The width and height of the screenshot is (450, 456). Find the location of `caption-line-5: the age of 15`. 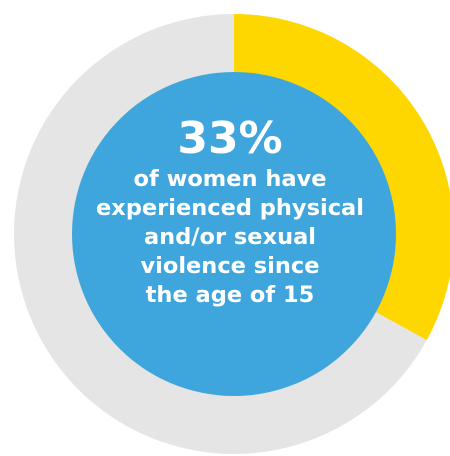

caption-line-5: the age of 15 is located at coordinates (230, 295).